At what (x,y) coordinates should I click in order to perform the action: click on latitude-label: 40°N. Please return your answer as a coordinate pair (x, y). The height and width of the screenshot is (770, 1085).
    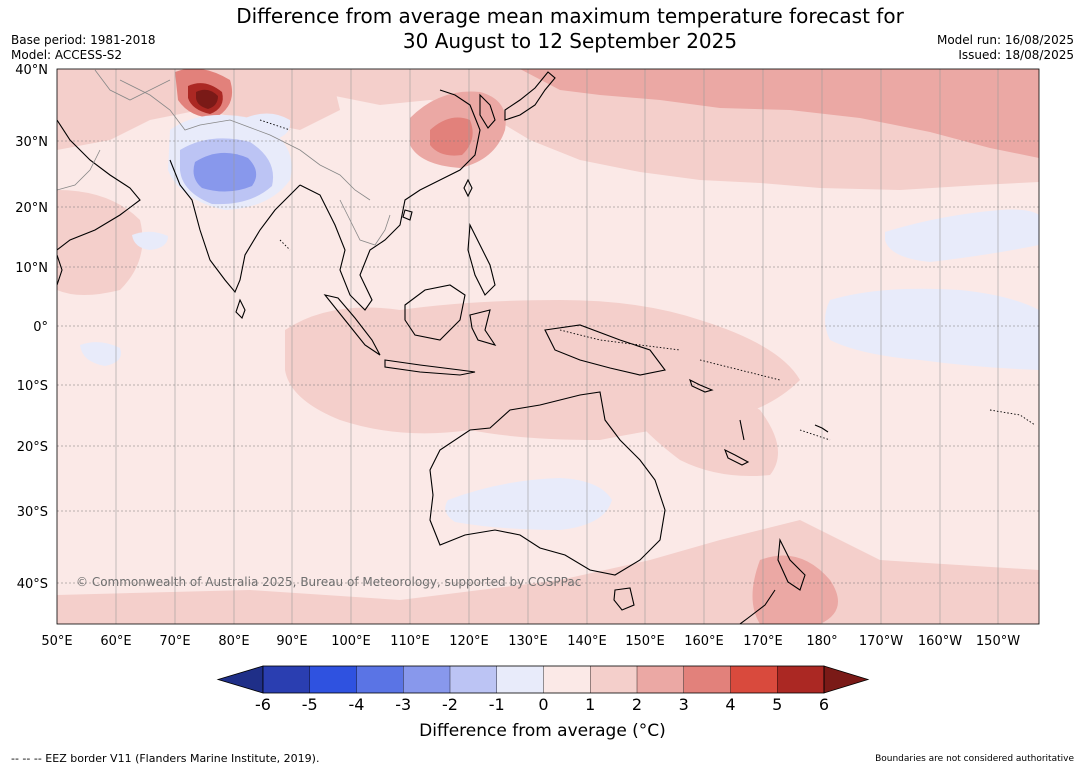
    Looking at the image, I should click on (31, 70).